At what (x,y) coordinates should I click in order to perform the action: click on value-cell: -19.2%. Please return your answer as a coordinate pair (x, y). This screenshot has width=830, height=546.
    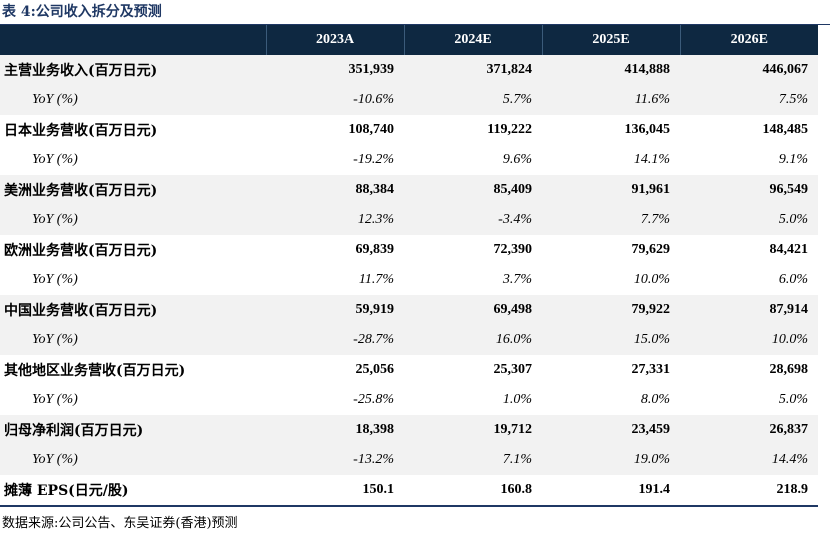
    Looking at the image, I should click on (373, 159).